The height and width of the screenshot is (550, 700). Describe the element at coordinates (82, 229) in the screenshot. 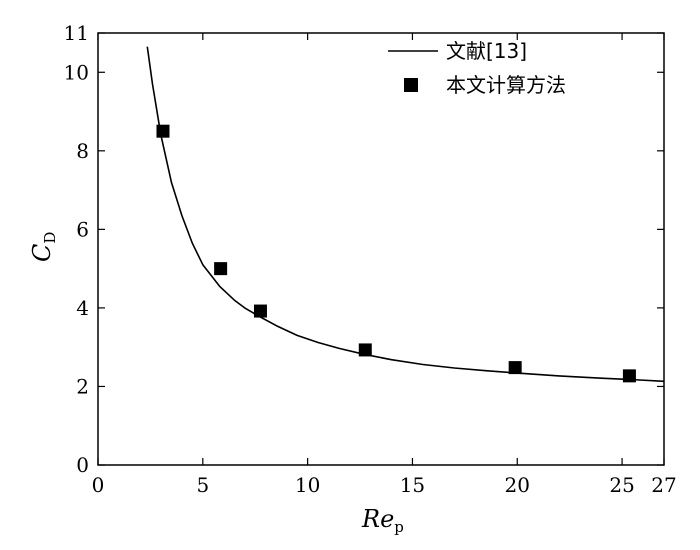

I see `y-tick-label: 6` at that location.